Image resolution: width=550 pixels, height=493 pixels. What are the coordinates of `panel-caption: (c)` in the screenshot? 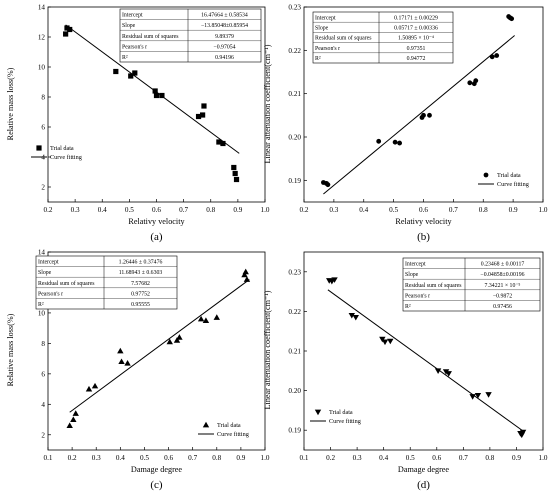 It's located at (156, 485).